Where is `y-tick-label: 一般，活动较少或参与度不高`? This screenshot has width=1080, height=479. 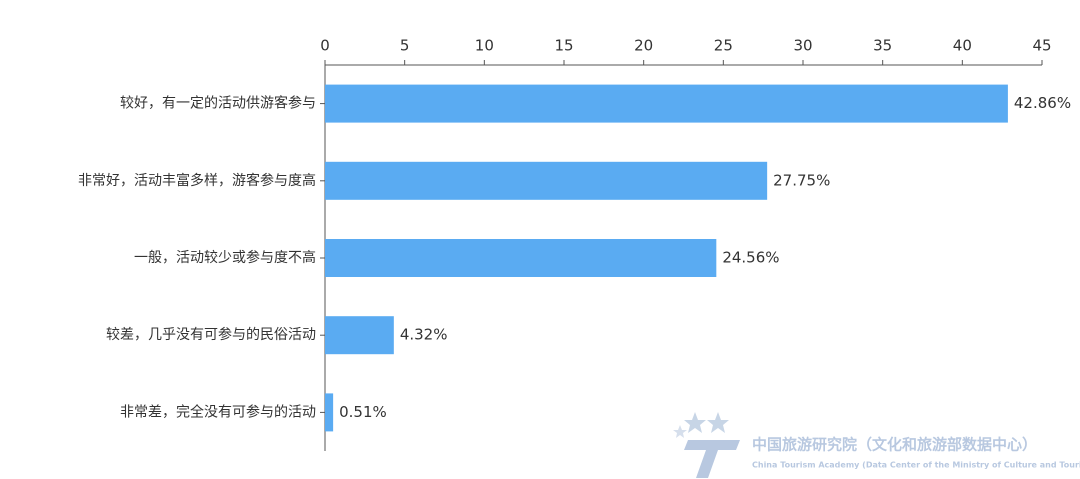 y-tick-label: 一般，活动较少或参与度不高 is located at coordinates (225, 257).